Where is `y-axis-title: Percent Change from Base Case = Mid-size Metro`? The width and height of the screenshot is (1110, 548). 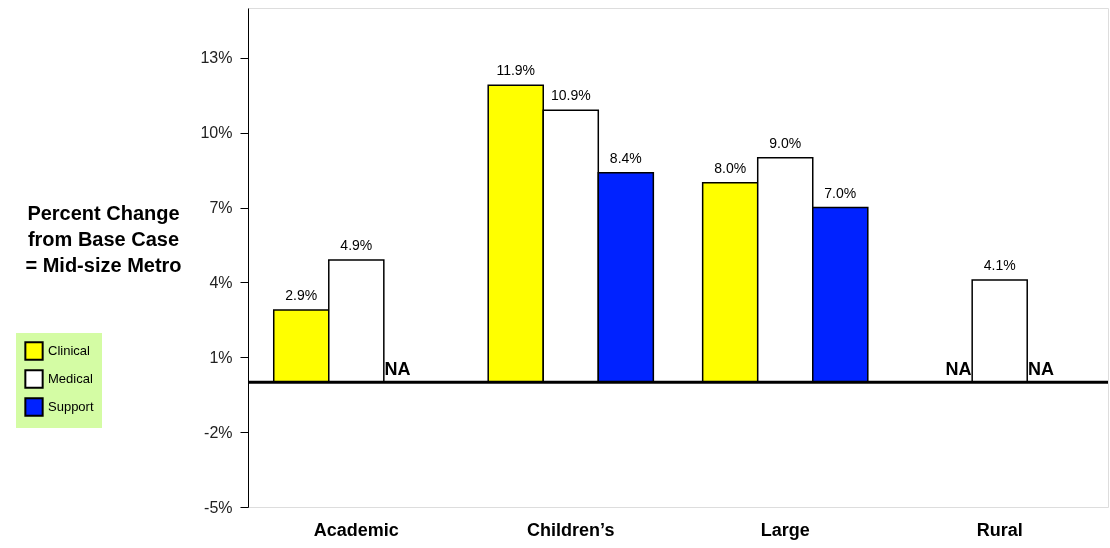 y-axis-title: Percent Change from Base Case = Mid-size Metro is located at coordinates (103, 238).